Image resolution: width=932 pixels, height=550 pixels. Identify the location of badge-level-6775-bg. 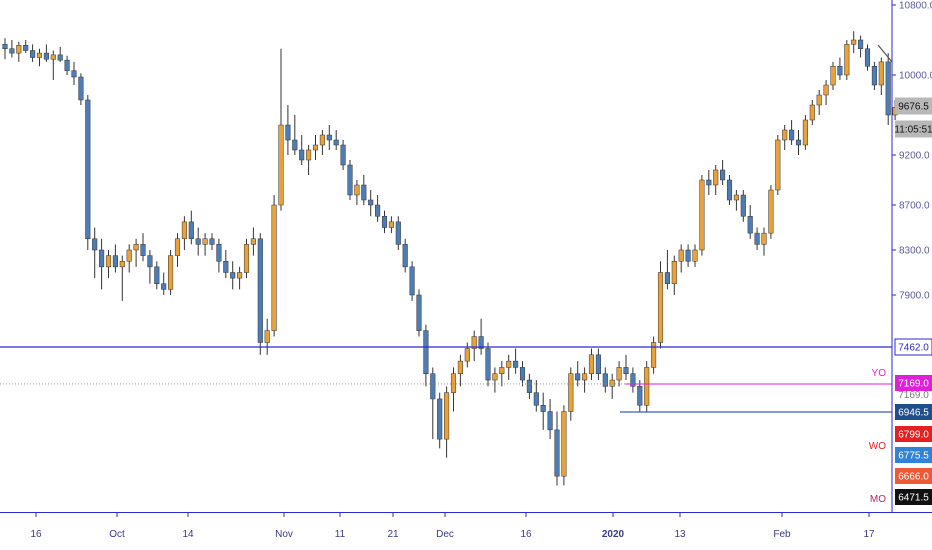
(913, 455).